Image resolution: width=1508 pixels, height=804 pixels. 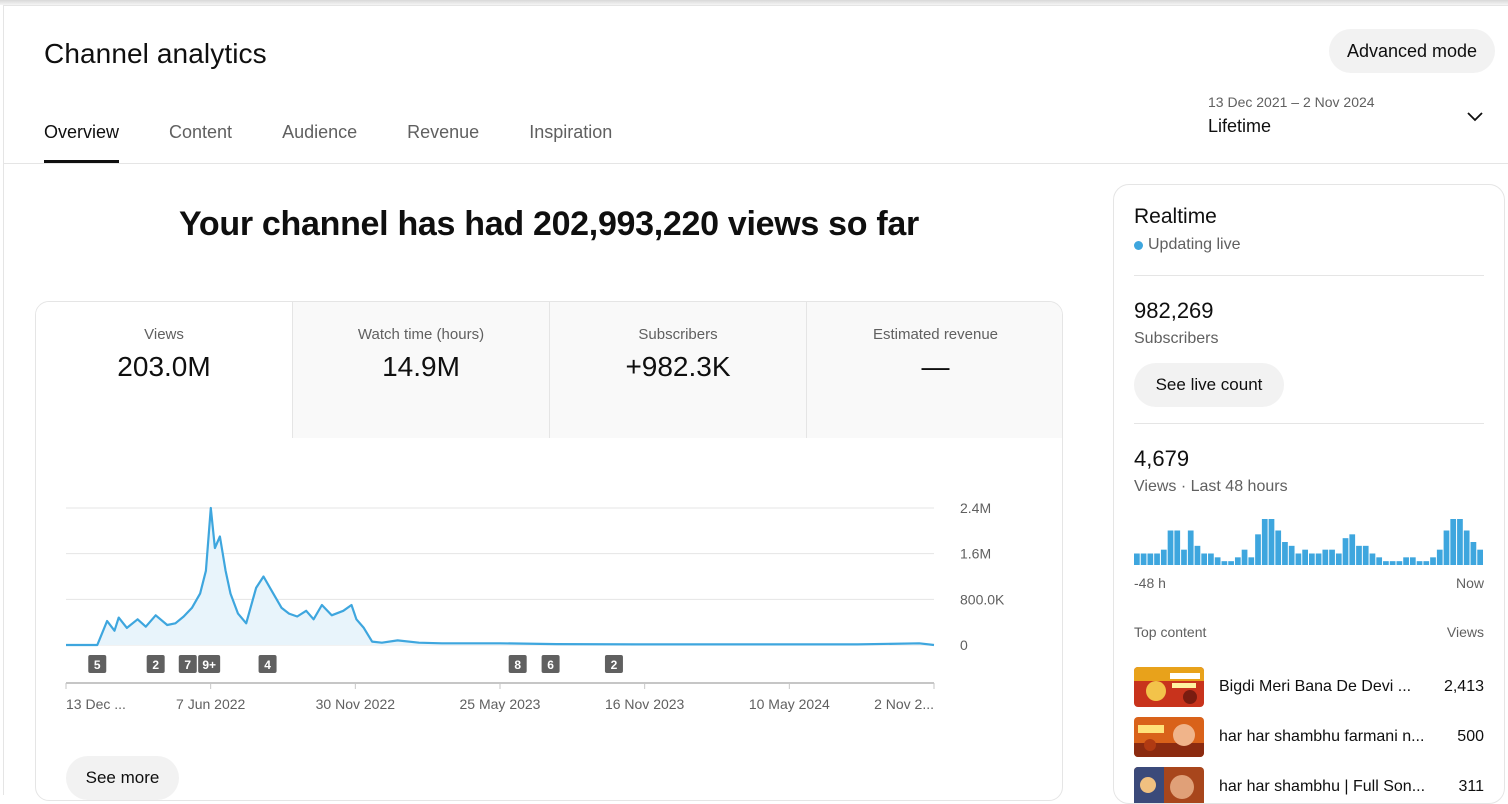 What do you see at coordinates (678, 370) in the screenshot?
I see `metric-subscribers: Subscribers +982.3K` at bounding box center [678, 370].